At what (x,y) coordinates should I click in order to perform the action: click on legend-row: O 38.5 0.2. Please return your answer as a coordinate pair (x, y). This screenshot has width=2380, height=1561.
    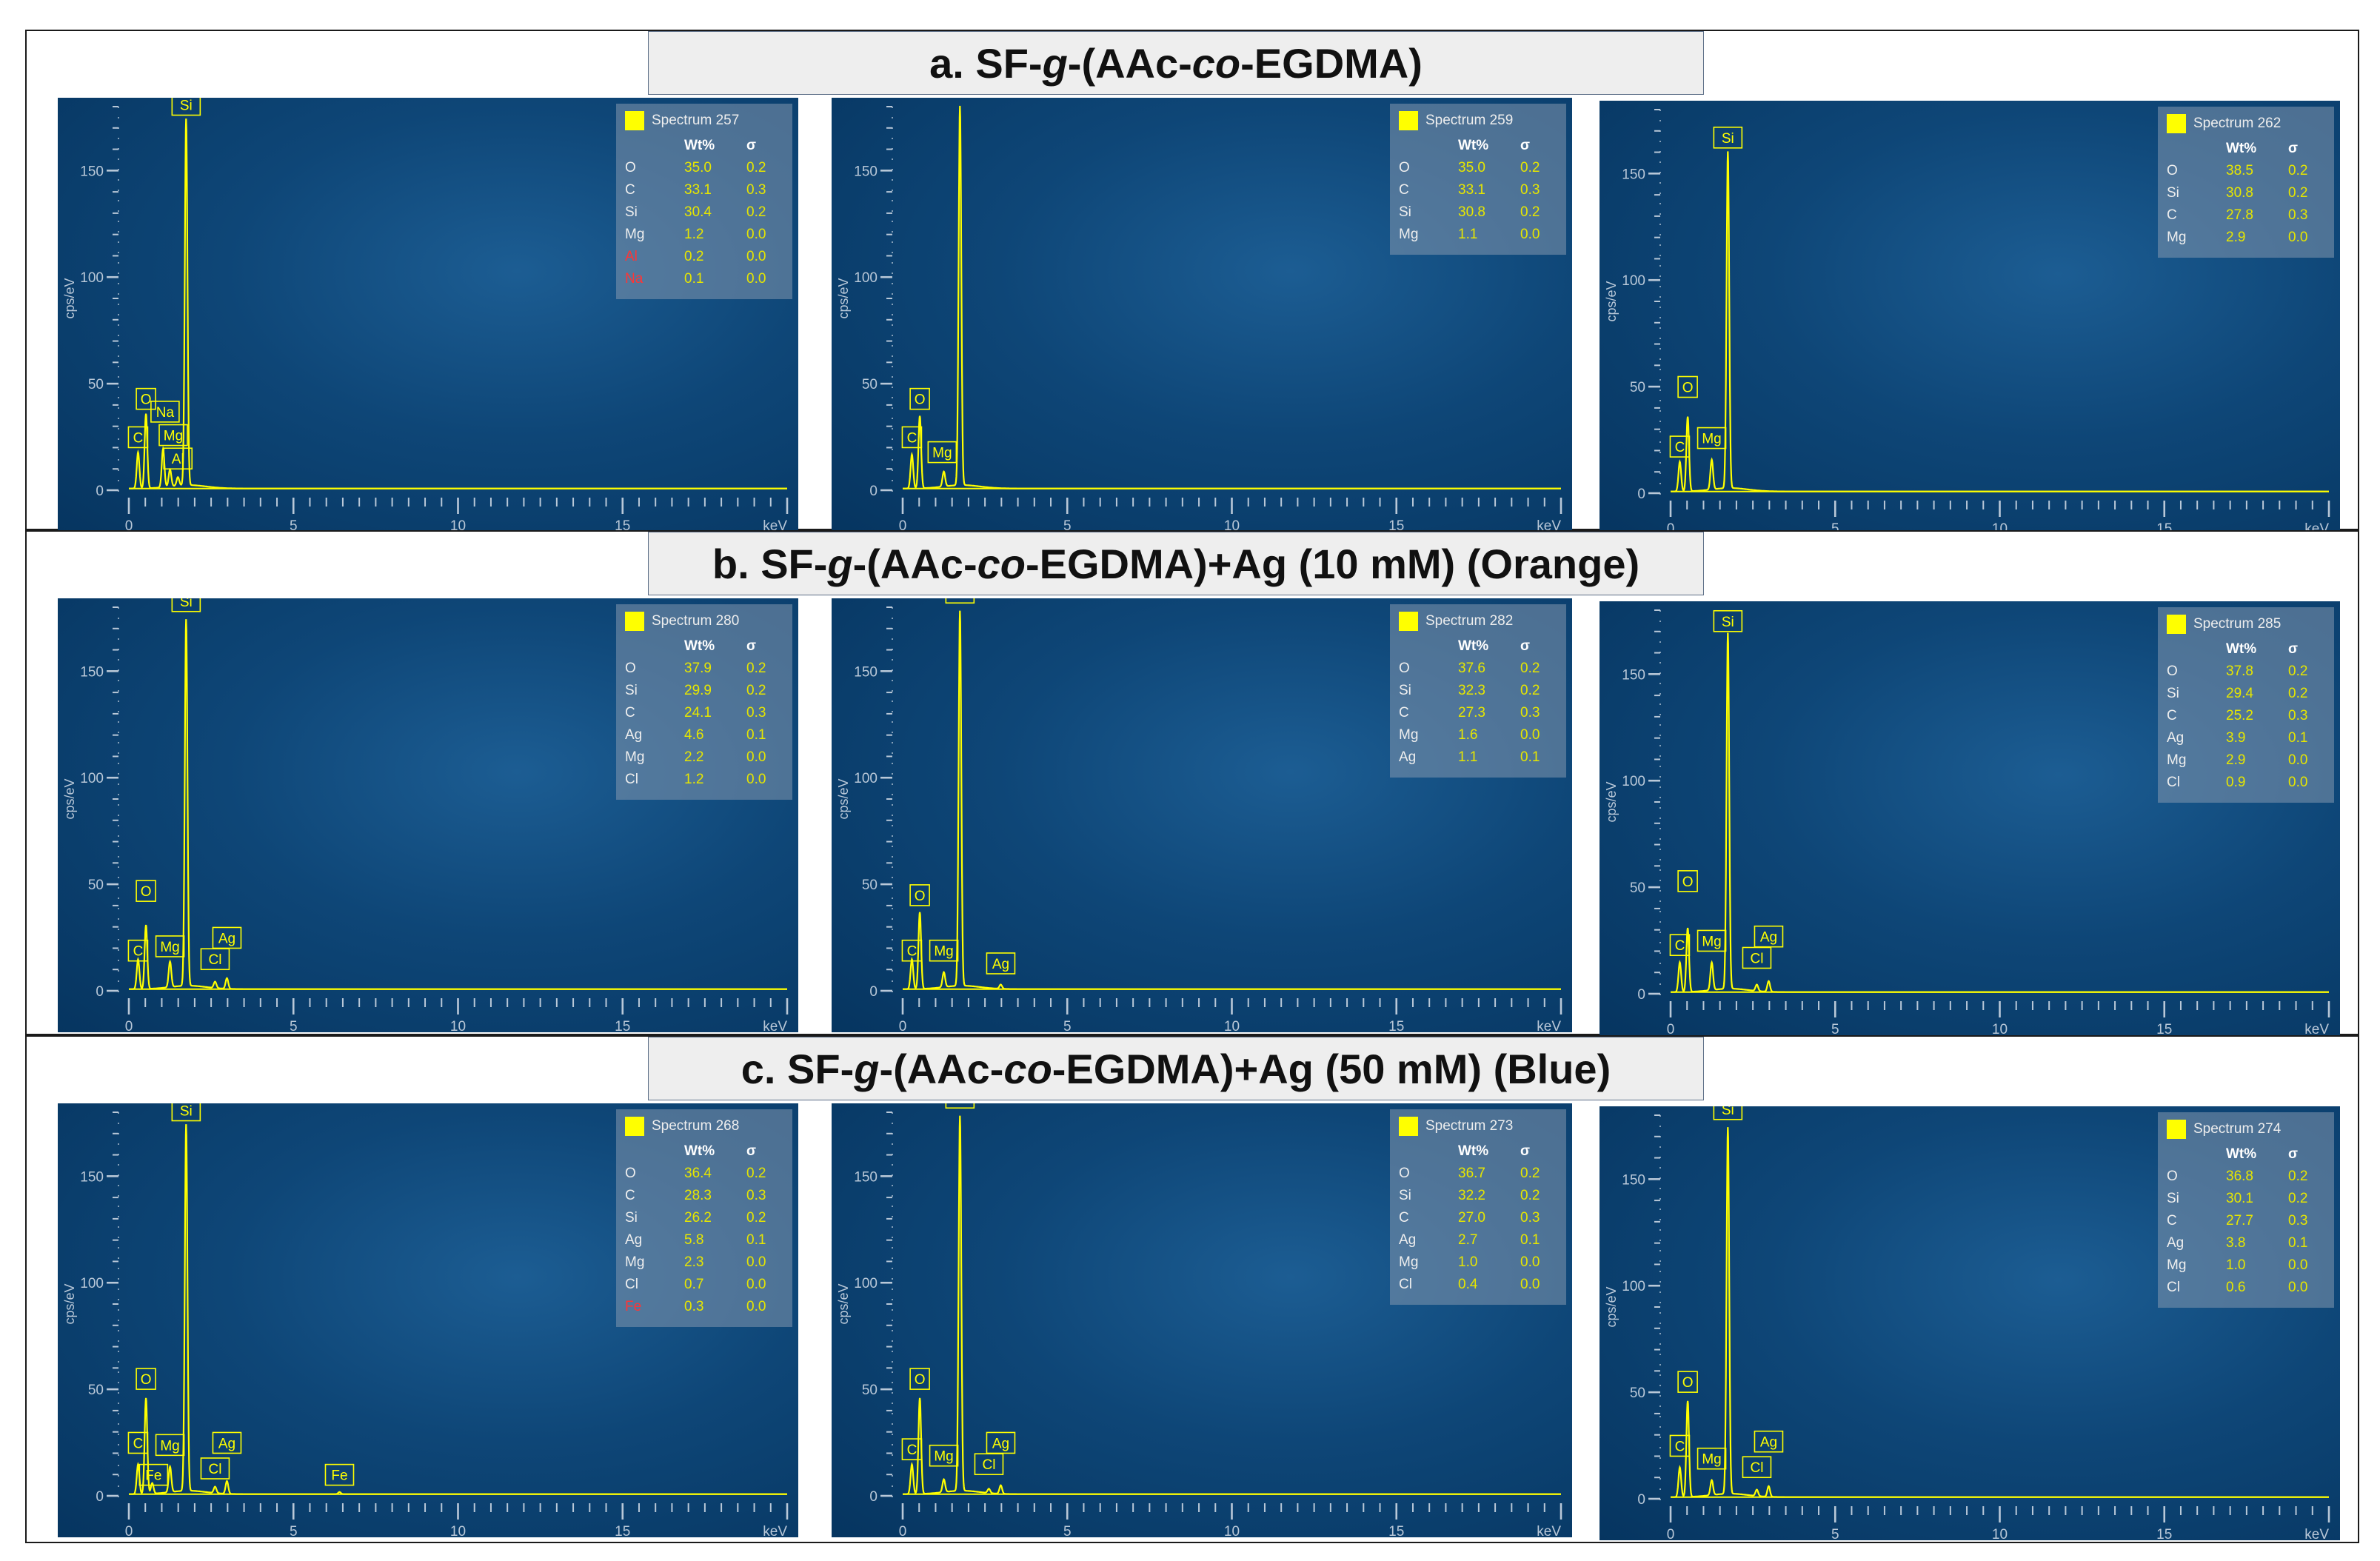
    Looking at the image, I should click on (2246, 171).